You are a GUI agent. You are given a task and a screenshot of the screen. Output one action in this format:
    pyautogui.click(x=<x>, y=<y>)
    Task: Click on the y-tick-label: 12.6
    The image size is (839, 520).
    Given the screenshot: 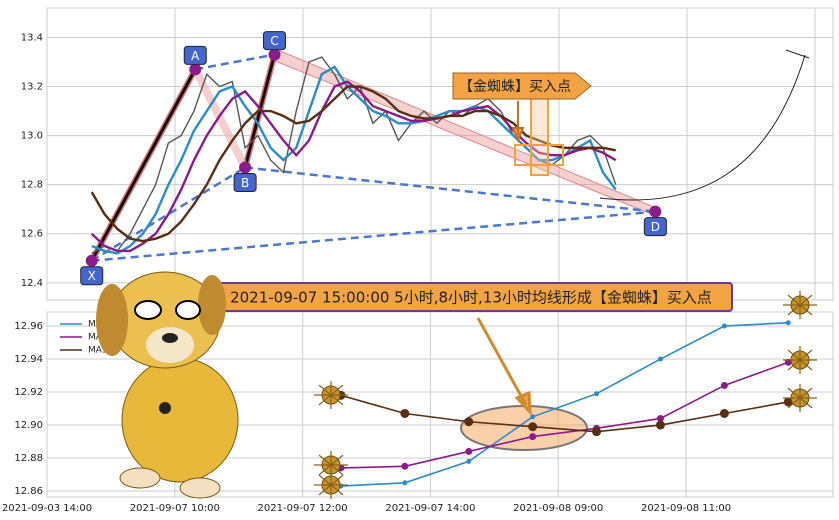 What is the action you would take?
    pyautogui.click(x=32, y=234)
    